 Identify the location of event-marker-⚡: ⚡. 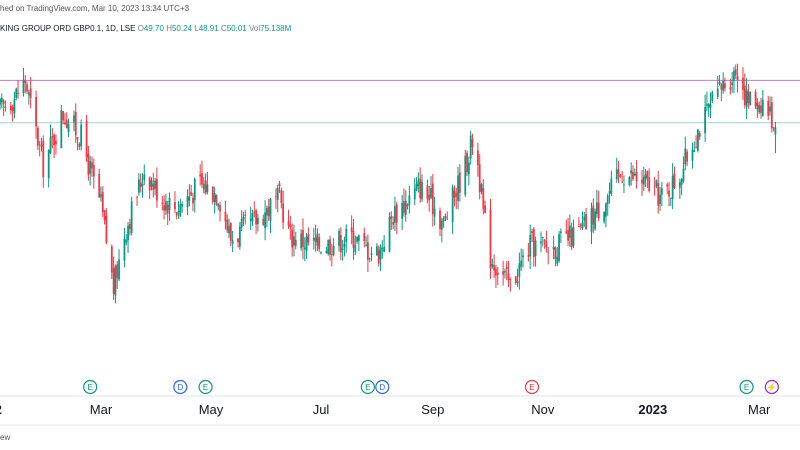
(771, 387).